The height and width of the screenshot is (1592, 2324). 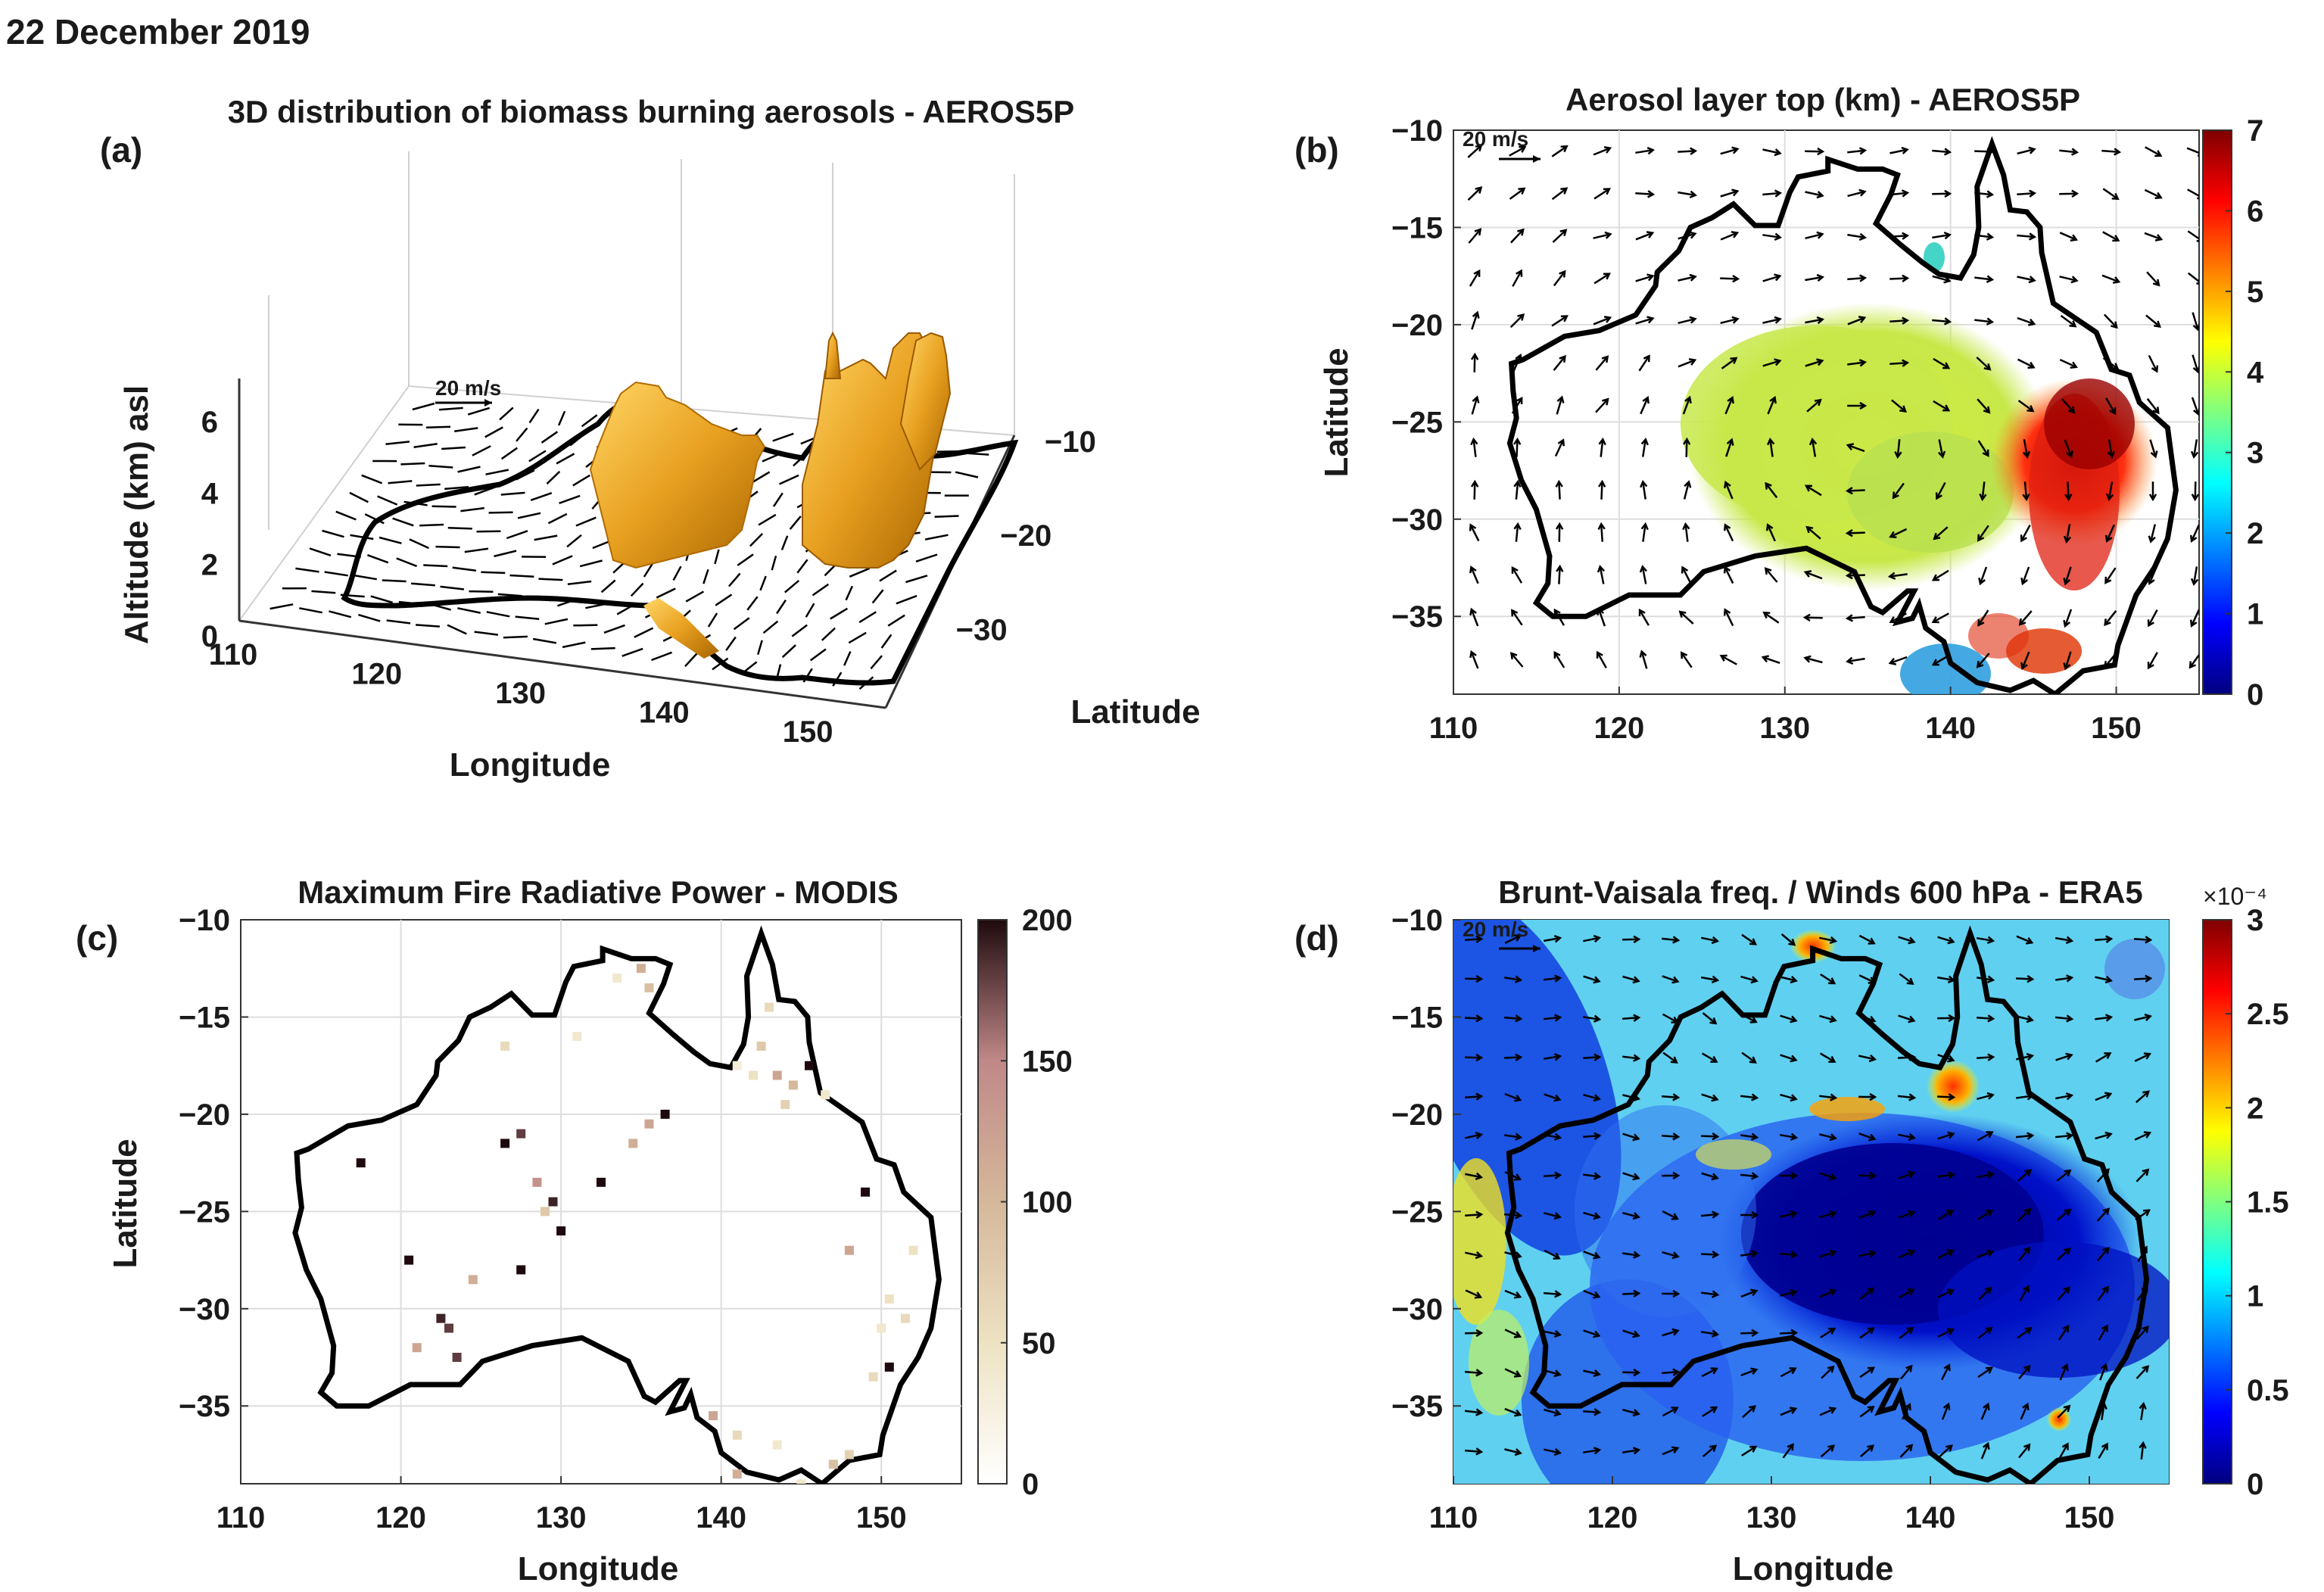 What do you see at coordinates (617, 1204) in the screenshot?
I see `panel-c-australia-outline` at bounding box center [617, 1204].